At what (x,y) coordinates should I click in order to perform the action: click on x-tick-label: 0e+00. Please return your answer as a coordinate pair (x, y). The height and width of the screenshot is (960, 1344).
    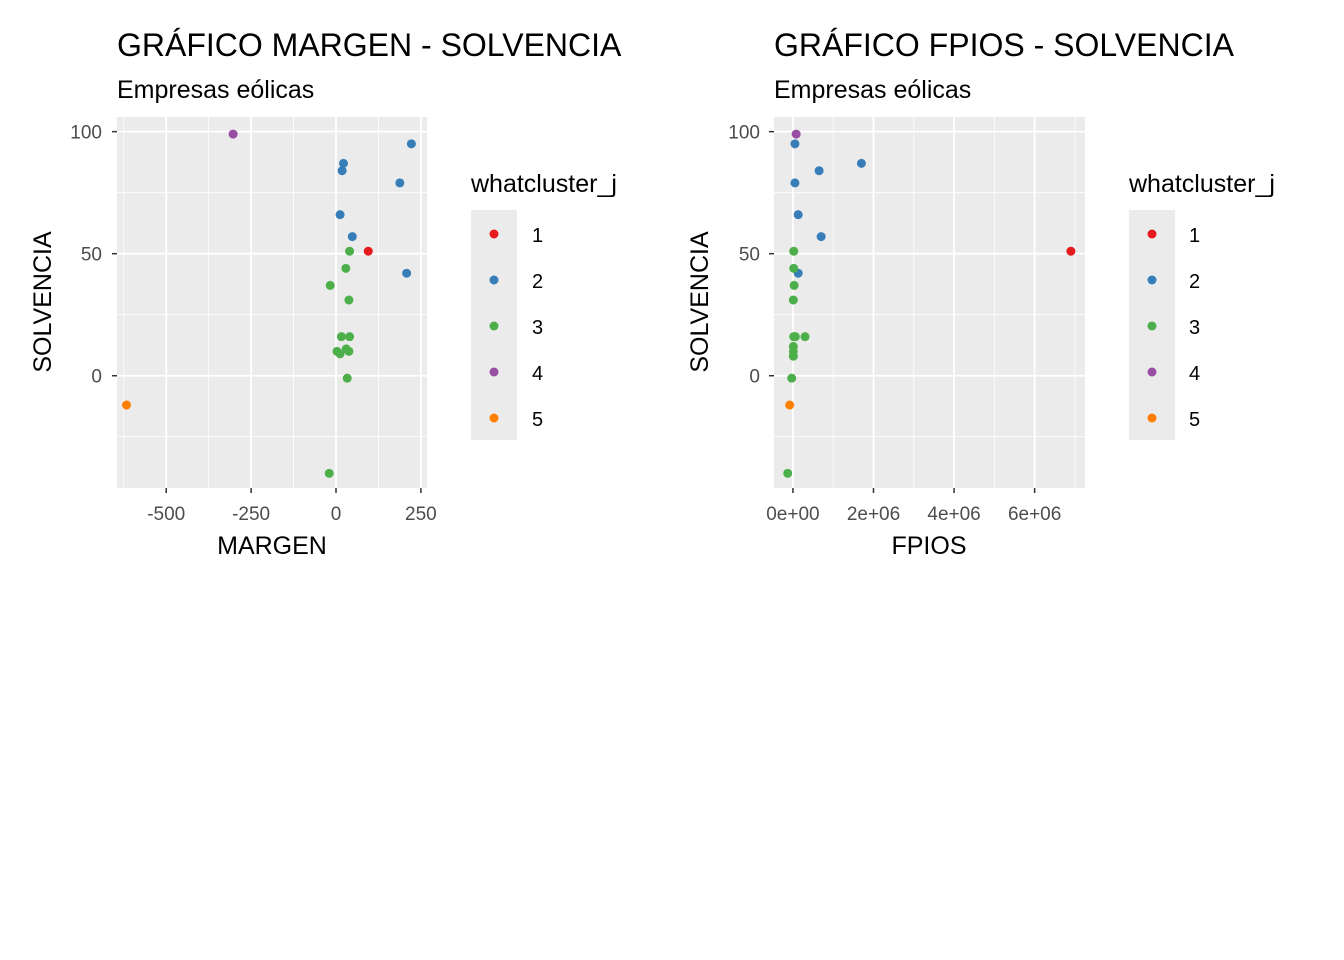
    Looking at the image, I should click on (792, 514).